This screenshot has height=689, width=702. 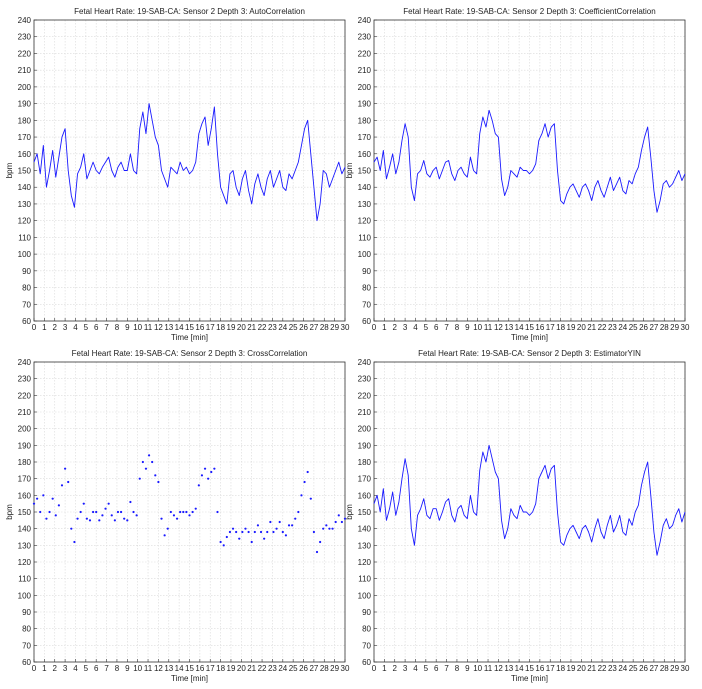 I want to click on x-tick-label: 9, so click(x=467, y=327).